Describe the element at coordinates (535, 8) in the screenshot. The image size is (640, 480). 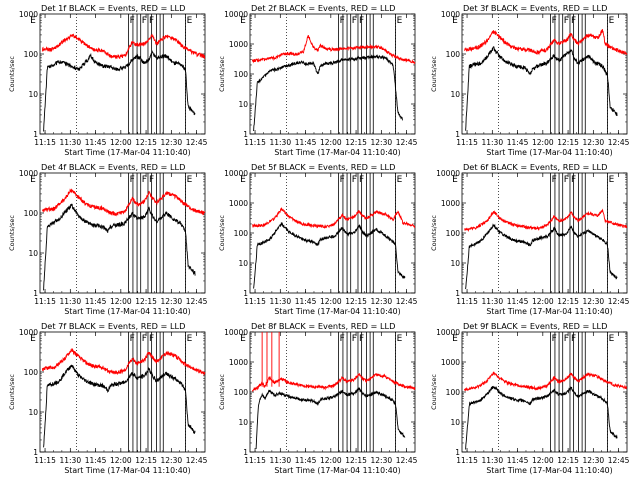
I see `panel-title: Det 3f BLACK = Events, RED = LLD` at that location.